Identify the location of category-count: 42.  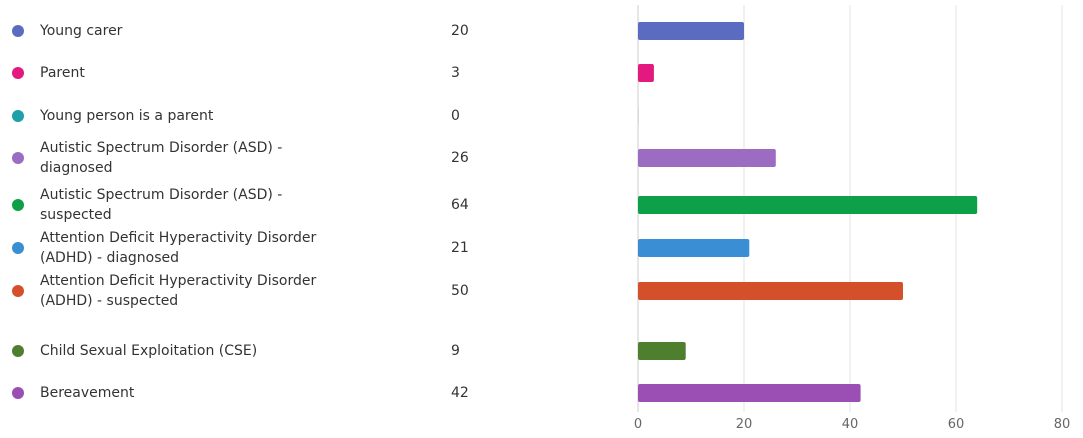
(460, 393).